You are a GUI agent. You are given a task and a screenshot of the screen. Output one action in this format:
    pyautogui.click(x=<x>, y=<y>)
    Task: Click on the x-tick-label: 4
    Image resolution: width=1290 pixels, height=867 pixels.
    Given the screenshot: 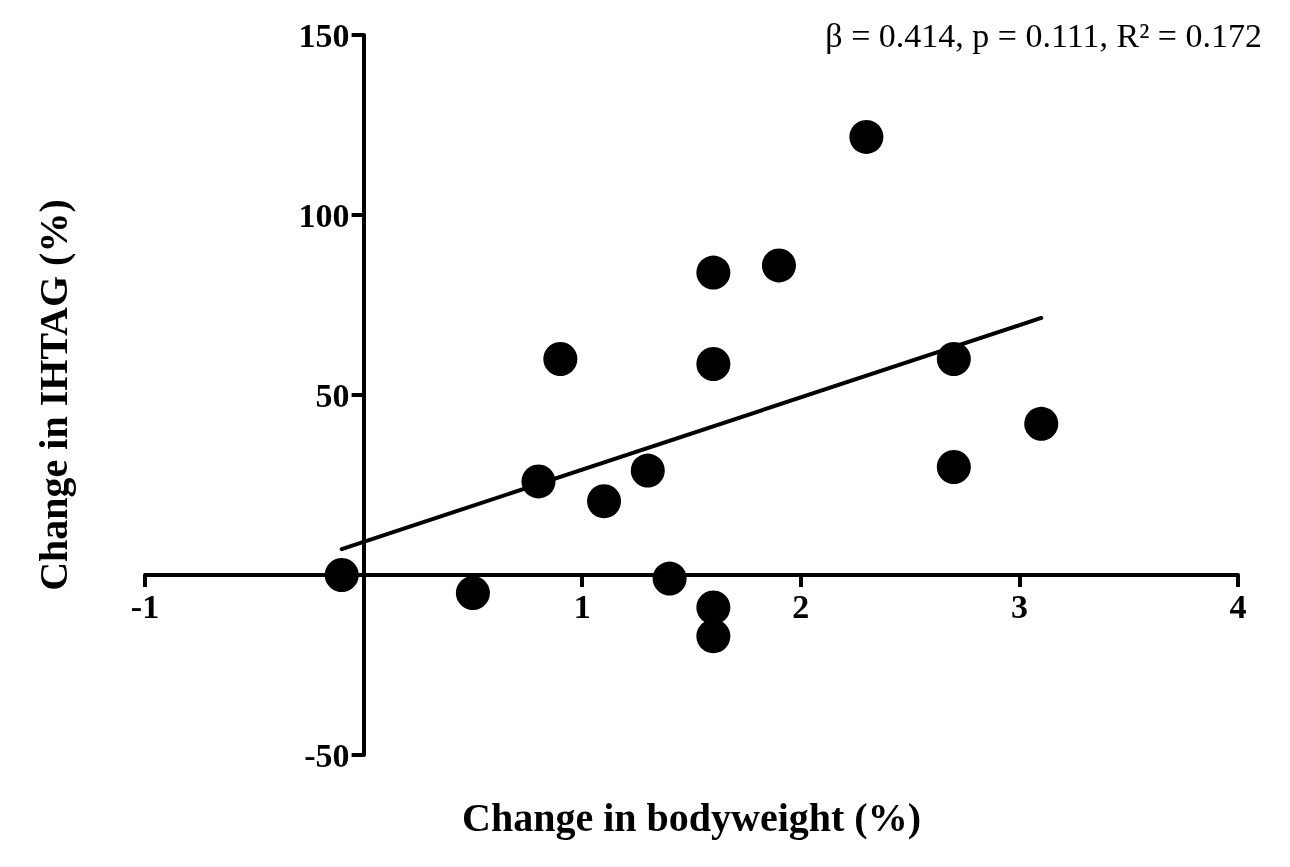 What is the action you would take?
    pyautogui.click(x=1238, y=606)
    